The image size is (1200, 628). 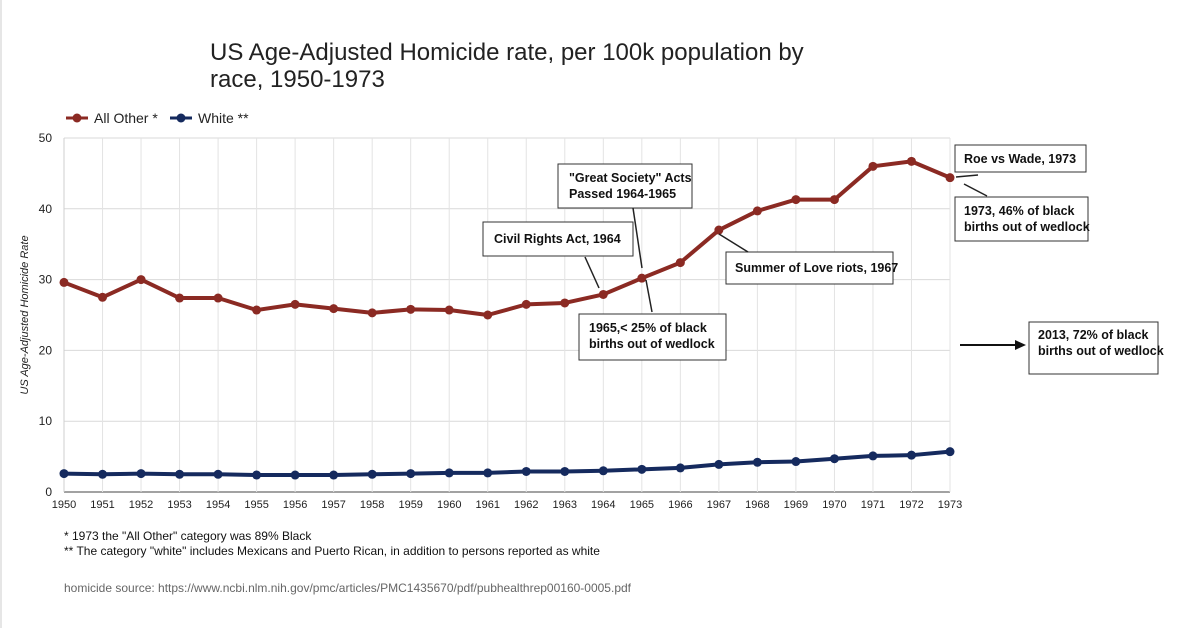 I want to click on y-tick-label: 20, so click(x=46, y=350).